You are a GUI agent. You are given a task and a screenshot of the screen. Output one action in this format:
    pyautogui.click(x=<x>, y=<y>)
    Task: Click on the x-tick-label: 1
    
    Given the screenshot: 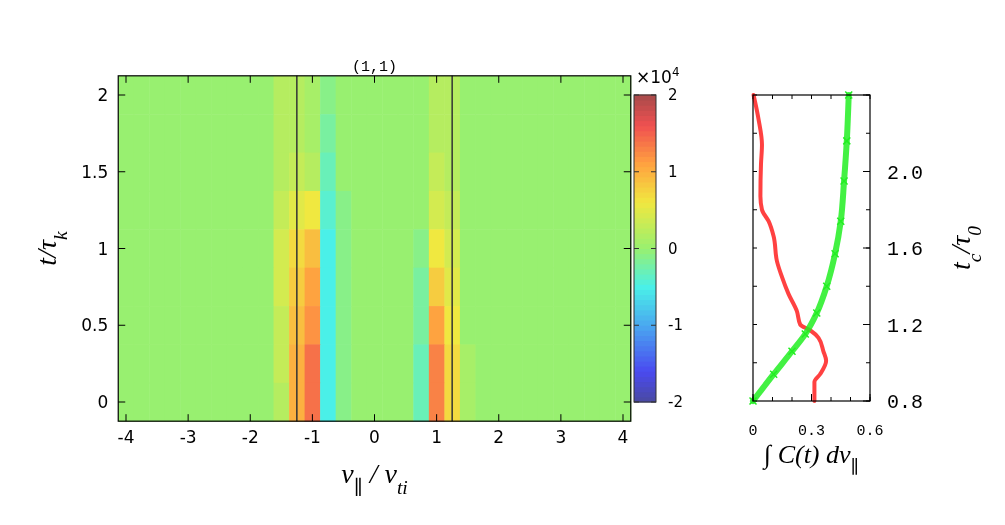 What is the action you would take?
    pyautogui.click(x=437, y=437)
    